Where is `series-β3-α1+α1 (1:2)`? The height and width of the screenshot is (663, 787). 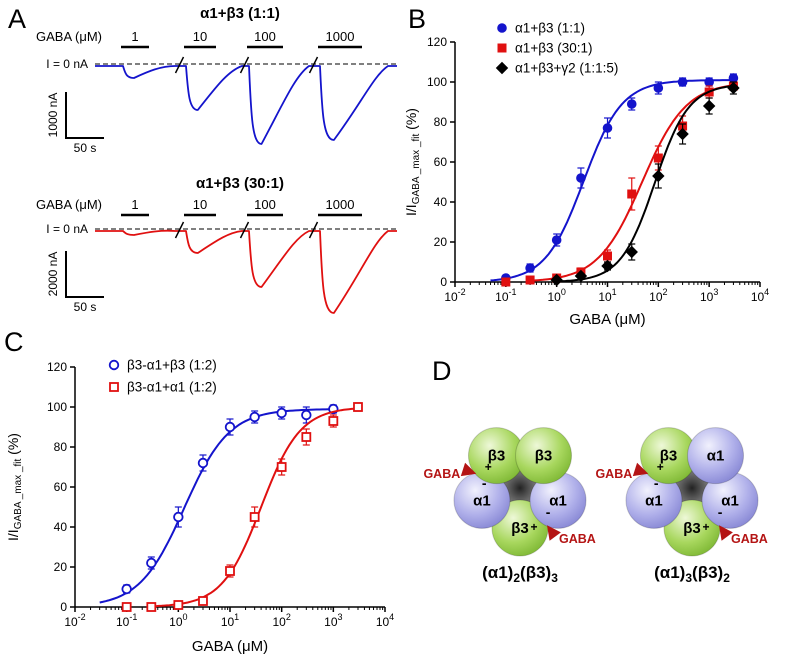
series-β3-α1+α1 (1:2) is located at coordinates (242, 507).